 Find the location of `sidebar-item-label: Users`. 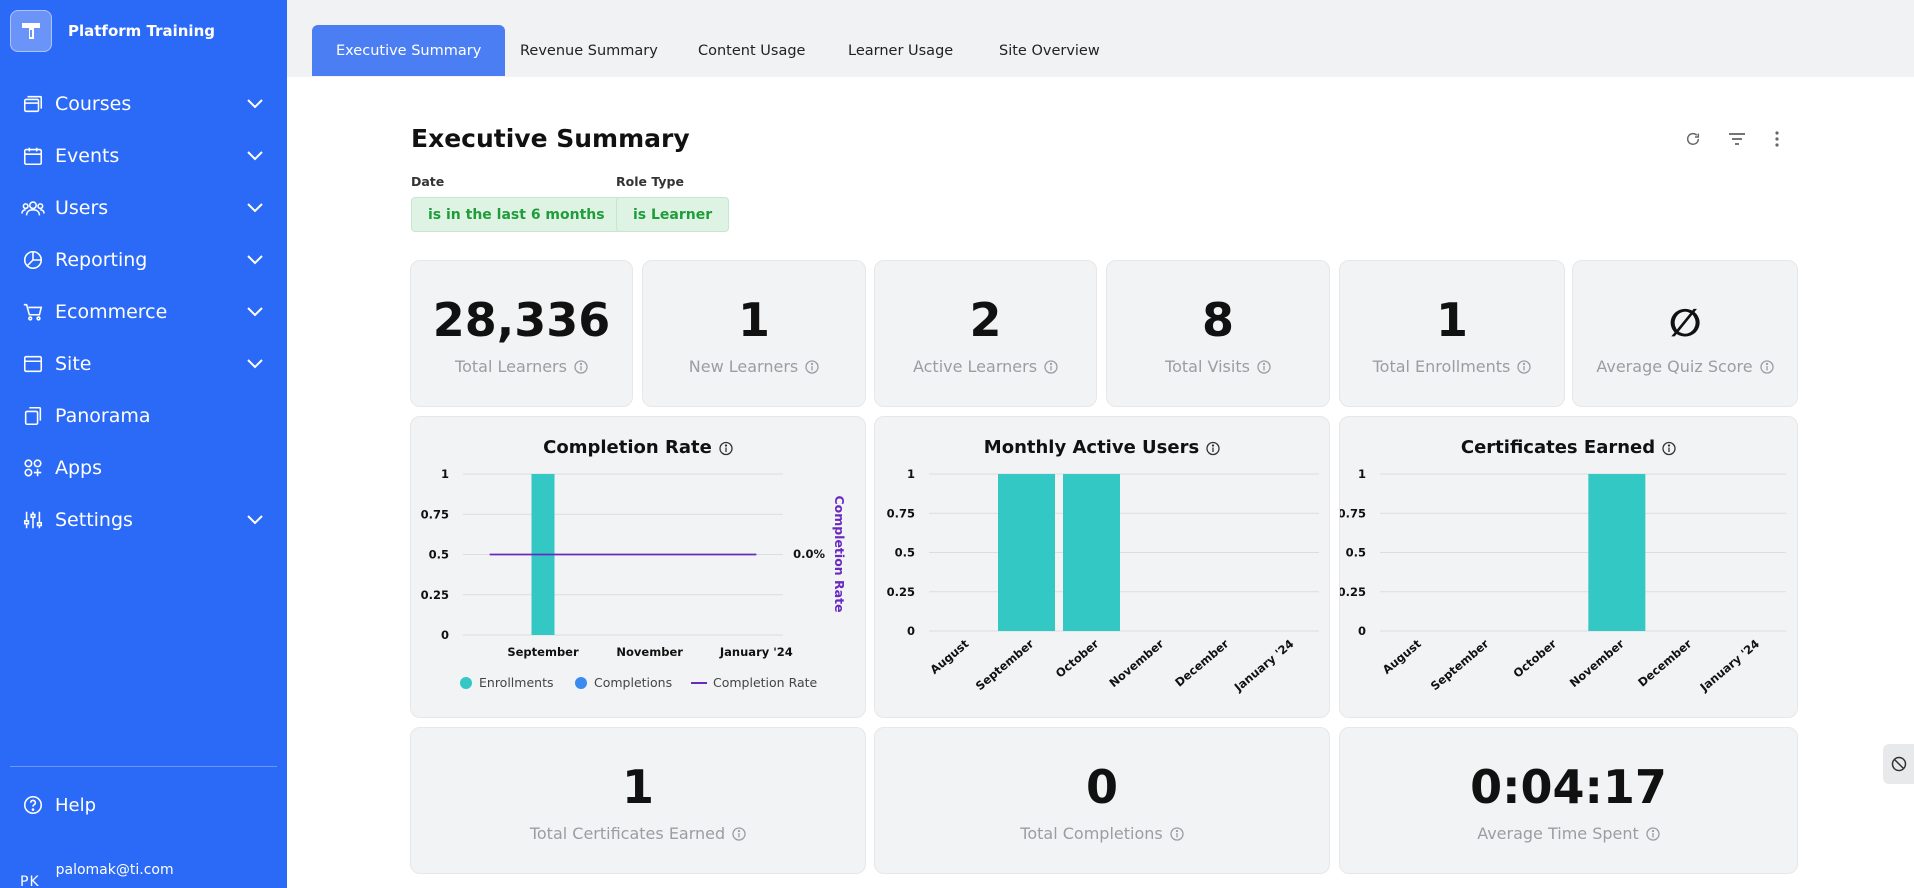

sidebar-item-label: Users is located at coordinates (82, 208).